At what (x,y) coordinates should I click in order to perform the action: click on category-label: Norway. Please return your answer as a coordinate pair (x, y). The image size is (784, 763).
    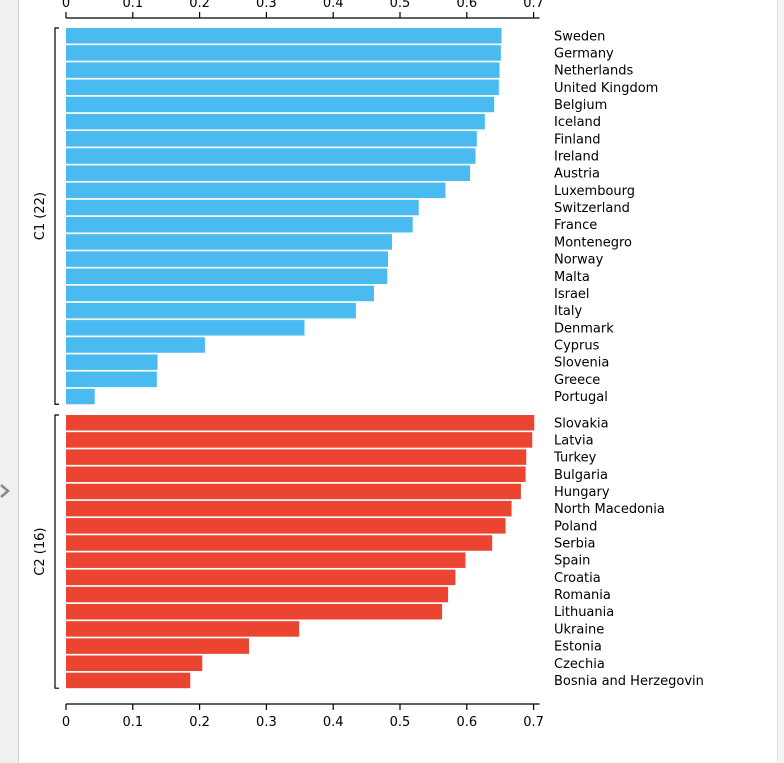
    Looking at the image, I should click on (579, 260).